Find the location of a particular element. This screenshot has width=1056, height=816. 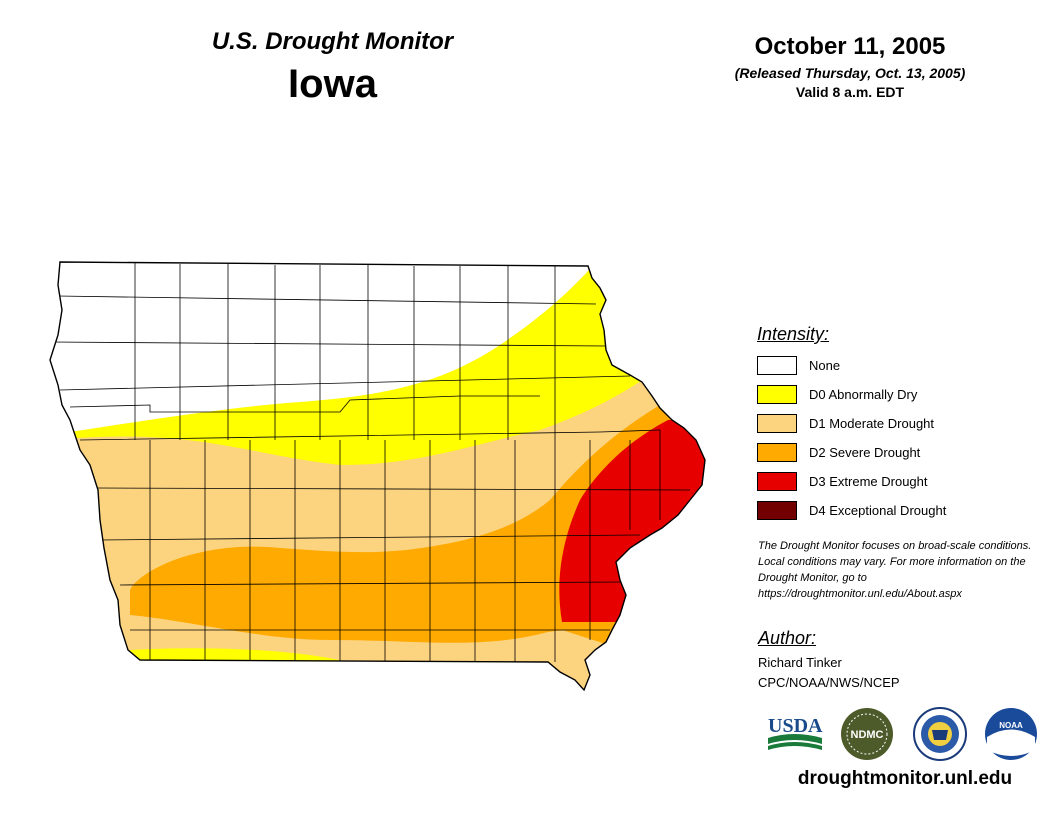

author-name: Richard Tinker is located at coordinates (800, 662).